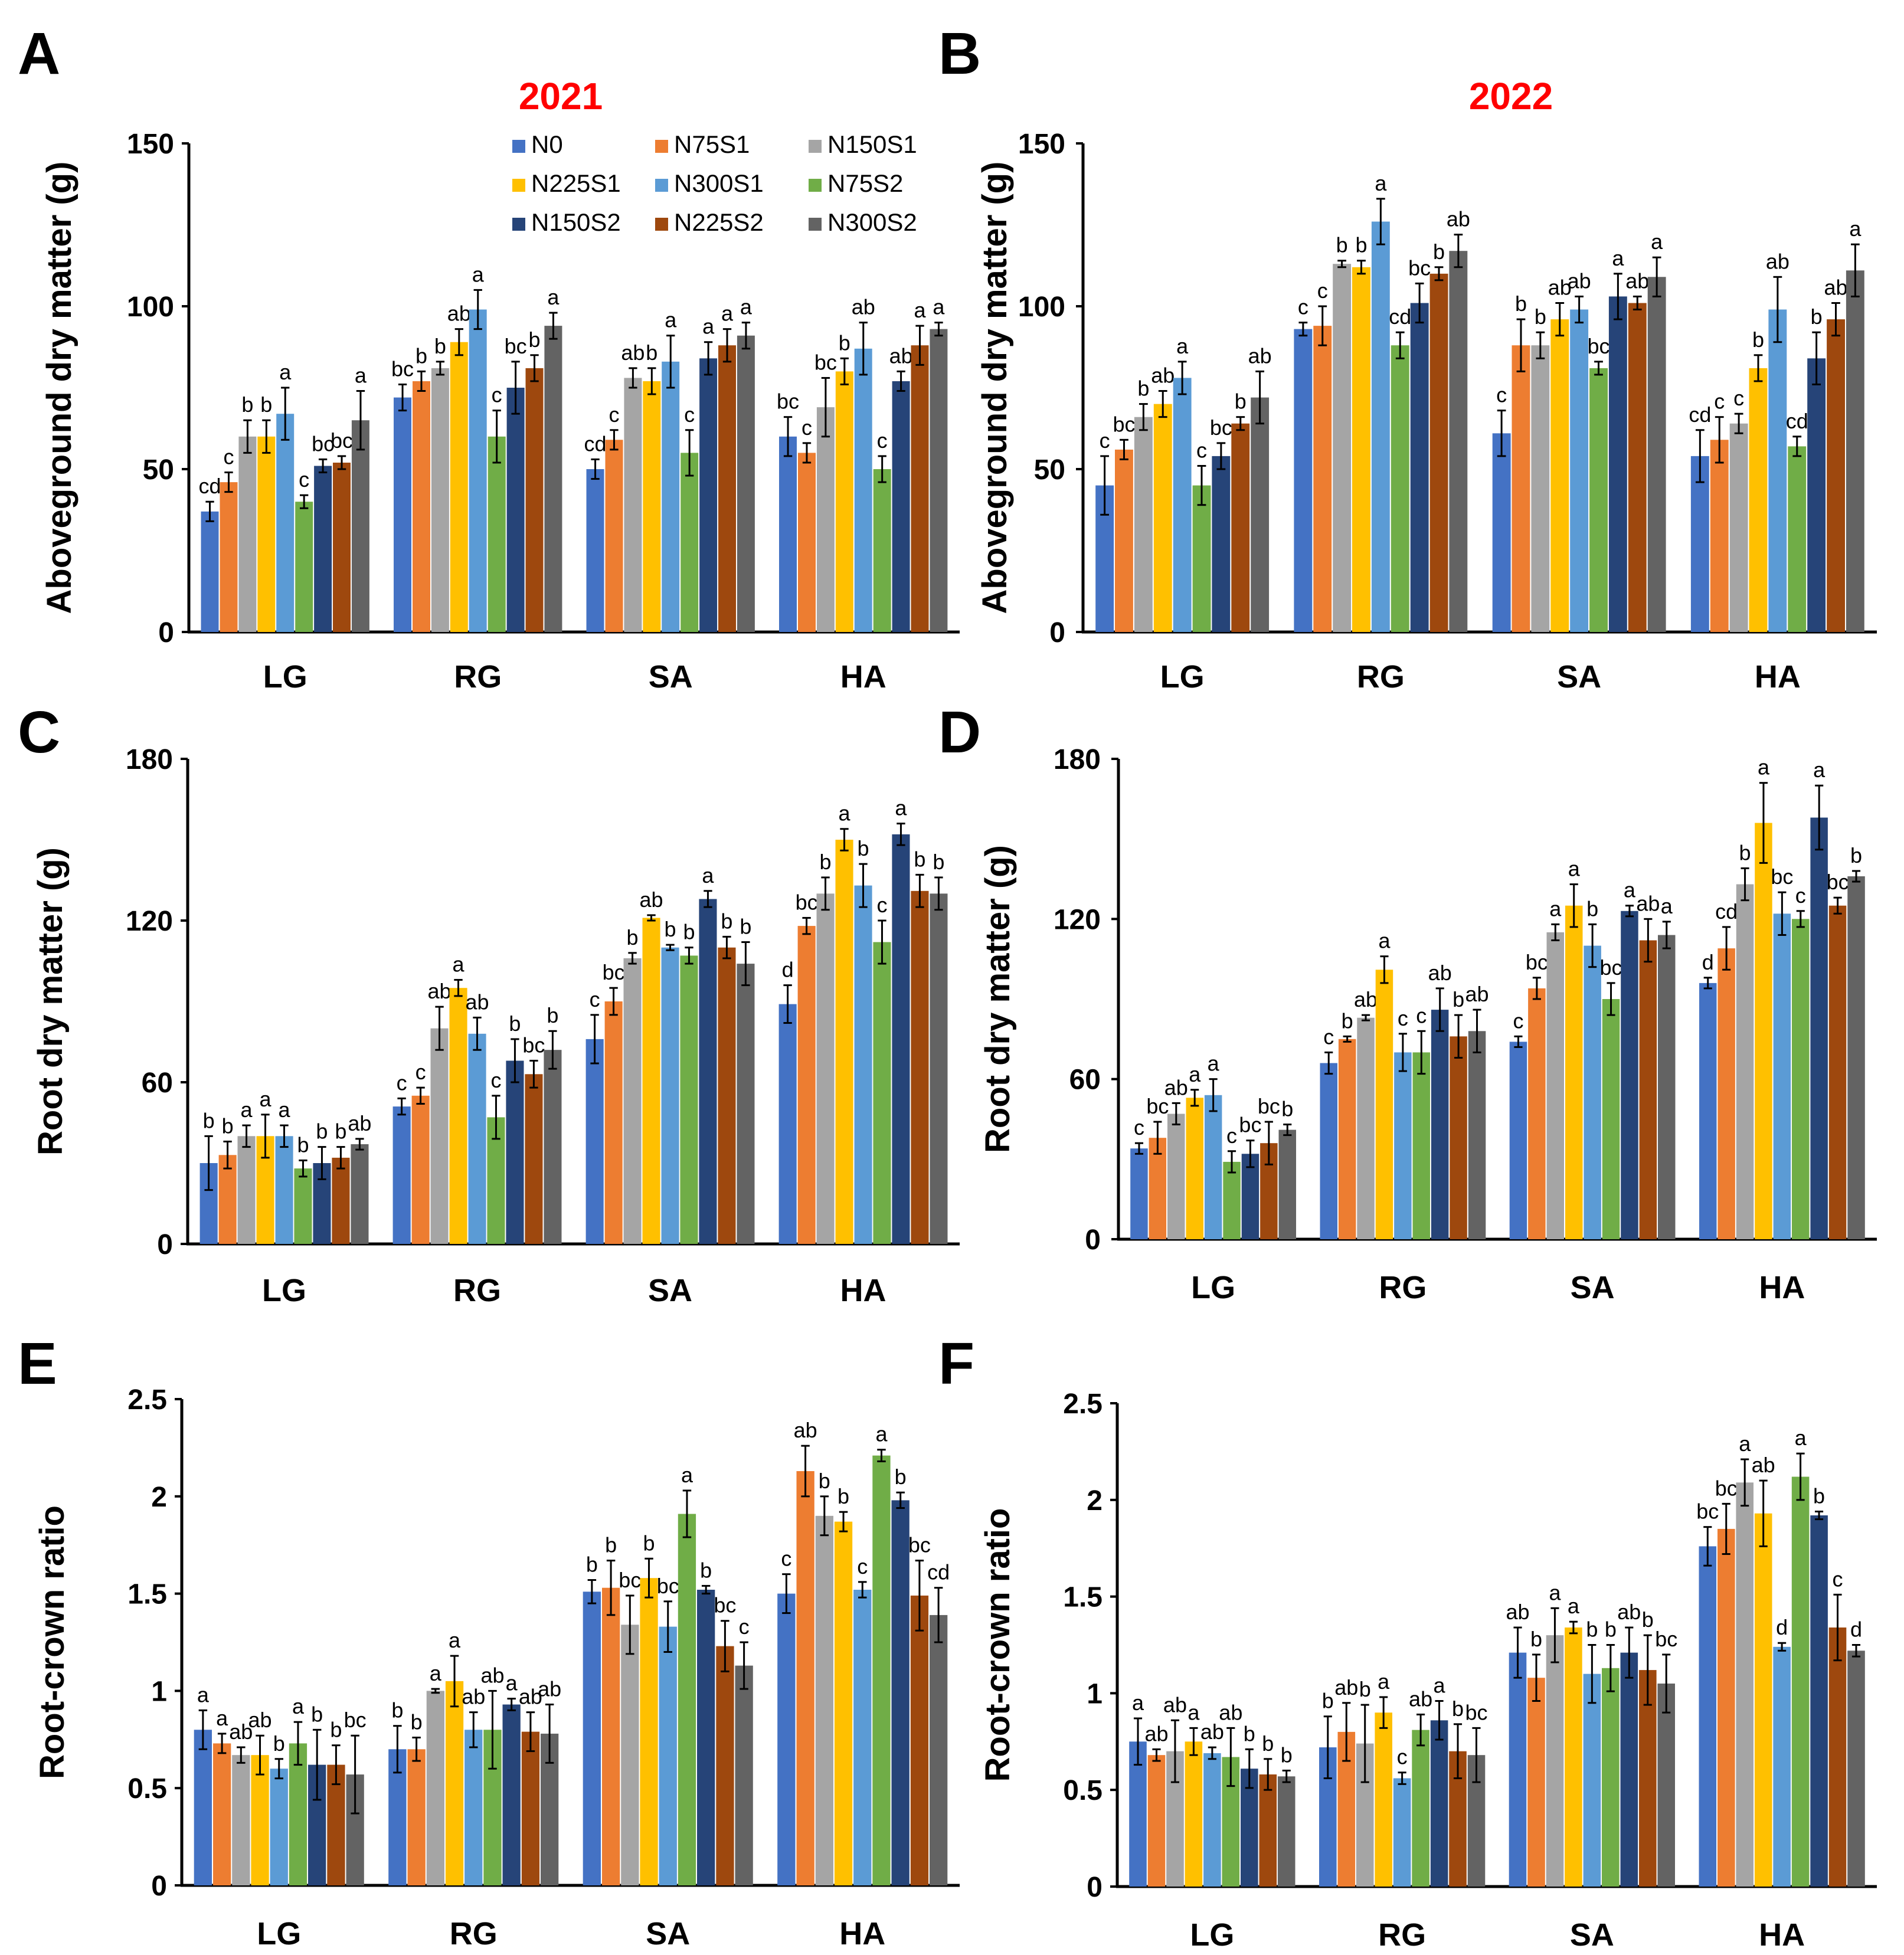 The image size is (1904, 1955). Describe the element at coordinates (998, 999) in the screenshot. I see `y-axis-label: Root dry matter (g)` at that location.